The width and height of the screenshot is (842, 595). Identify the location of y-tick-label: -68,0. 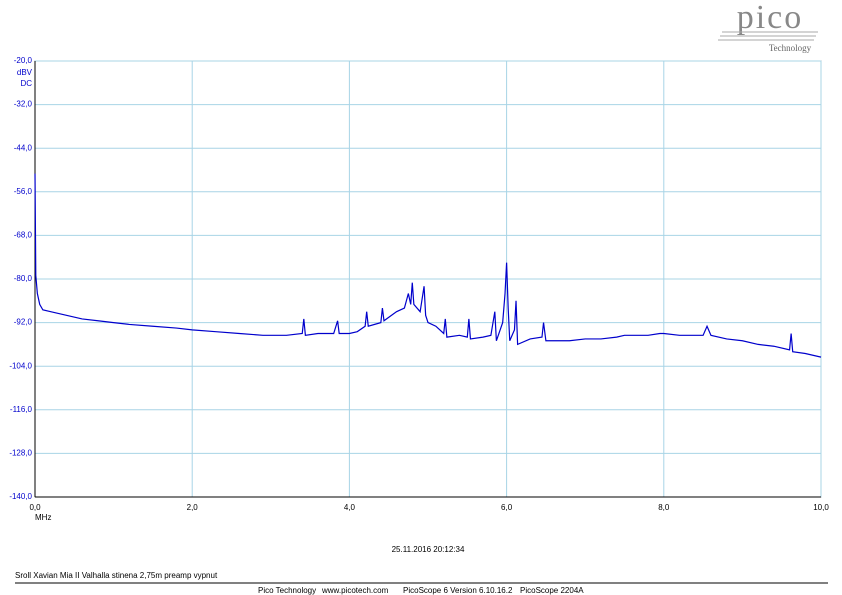
(23, 235).